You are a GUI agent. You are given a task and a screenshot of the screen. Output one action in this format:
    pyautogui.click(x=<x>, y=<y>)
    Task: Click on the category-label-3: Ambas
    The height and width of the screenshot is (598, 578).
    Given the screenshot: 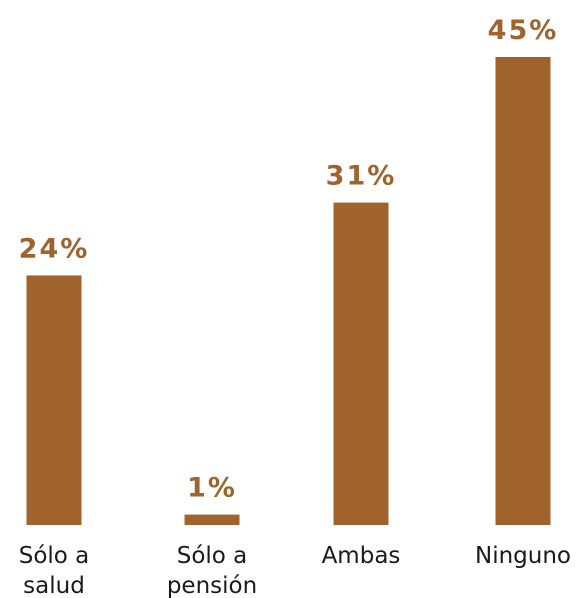 What is the action you would take?
    pyautogui.click(x=361, y=556)
    